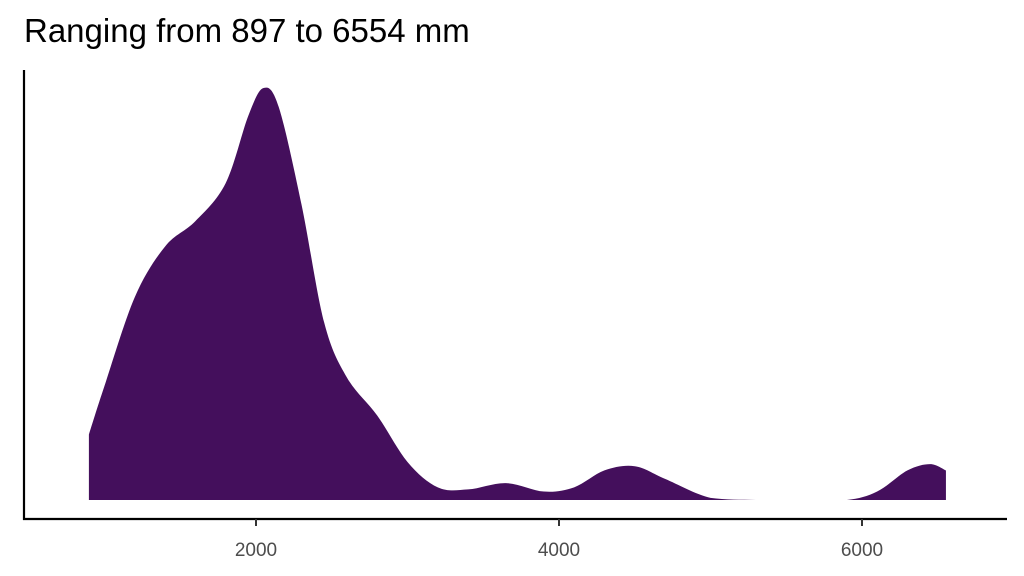 The height and width of the screenshot is (576, 1024). I want to click on chart-title: Ranging from 897 to 6554 mm, so click(247, 30).